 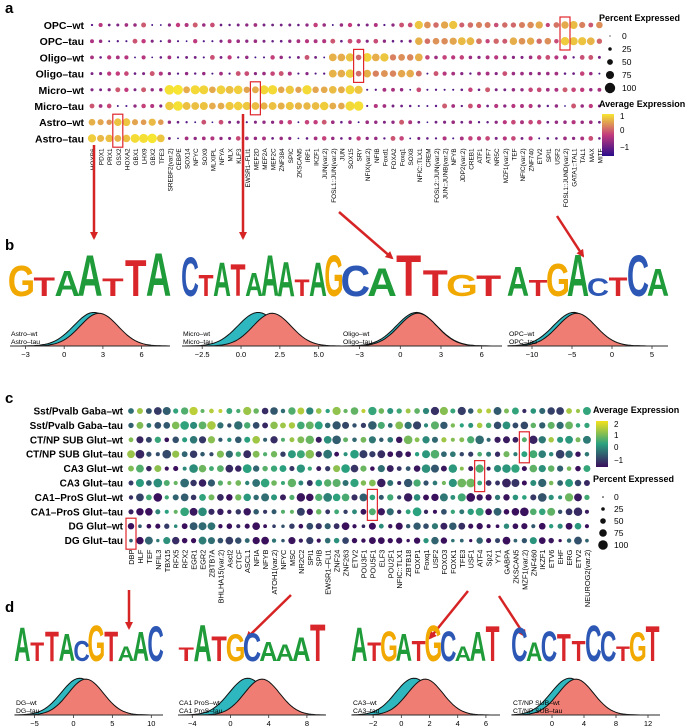 I want to click on ridge-tick-label: −10, so click(x=532, y=354).